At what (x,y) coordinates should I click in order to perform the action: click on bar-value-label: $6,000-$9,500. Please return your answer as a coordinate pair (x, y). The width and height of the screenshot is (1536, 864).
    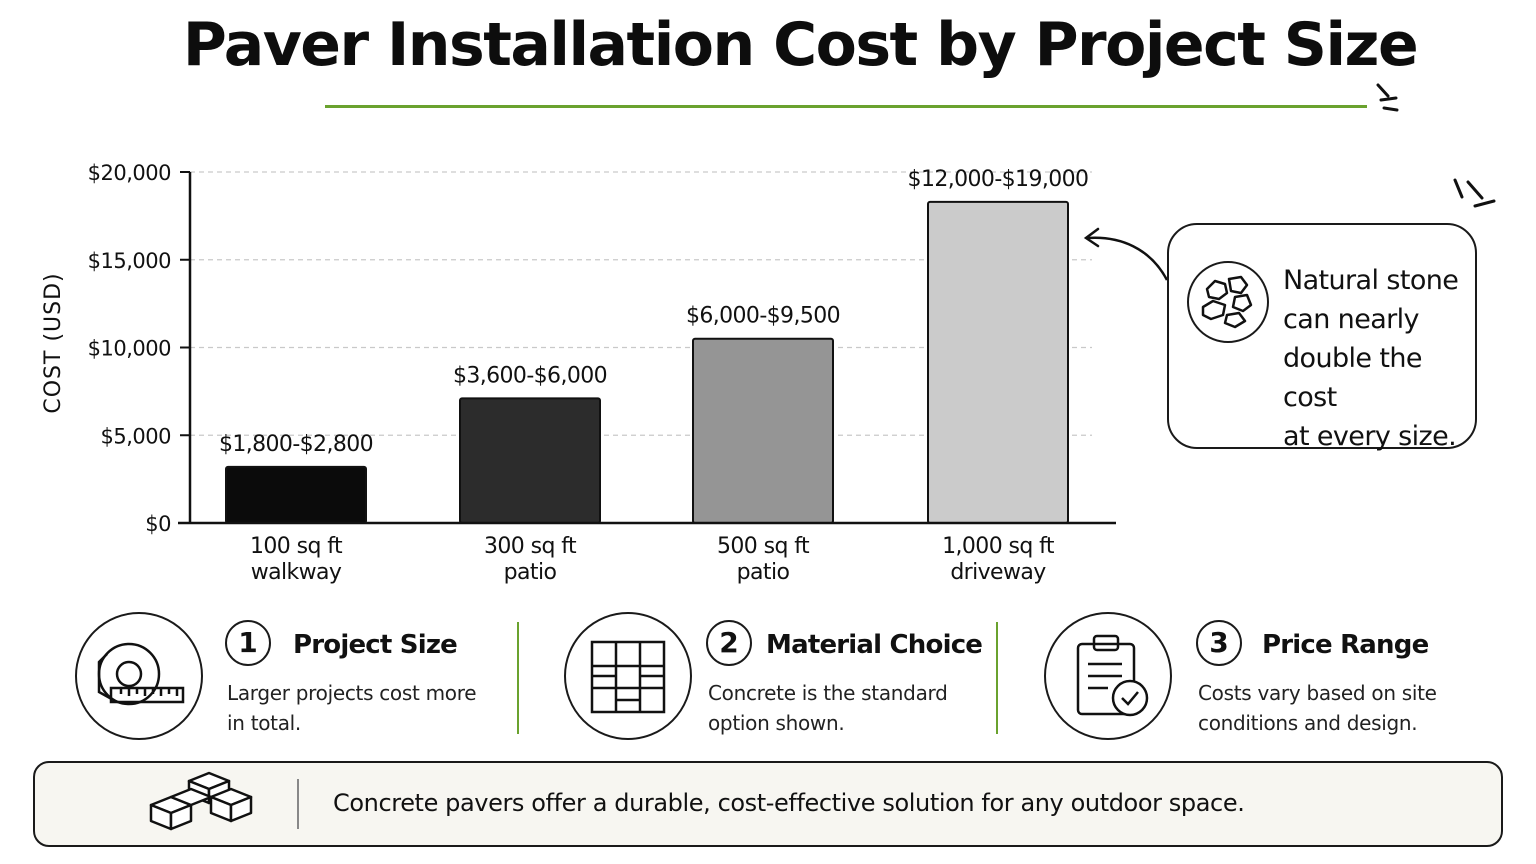
    Looking at the image, I should click on (763, 316).